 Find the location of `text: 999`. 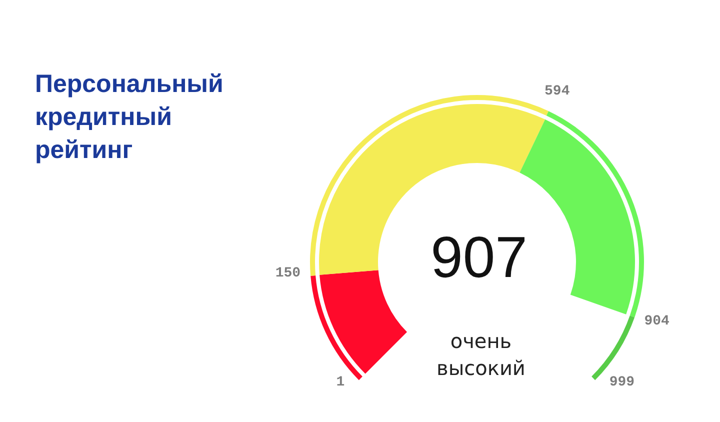

text: 999 is located at coordinates (622, 382).